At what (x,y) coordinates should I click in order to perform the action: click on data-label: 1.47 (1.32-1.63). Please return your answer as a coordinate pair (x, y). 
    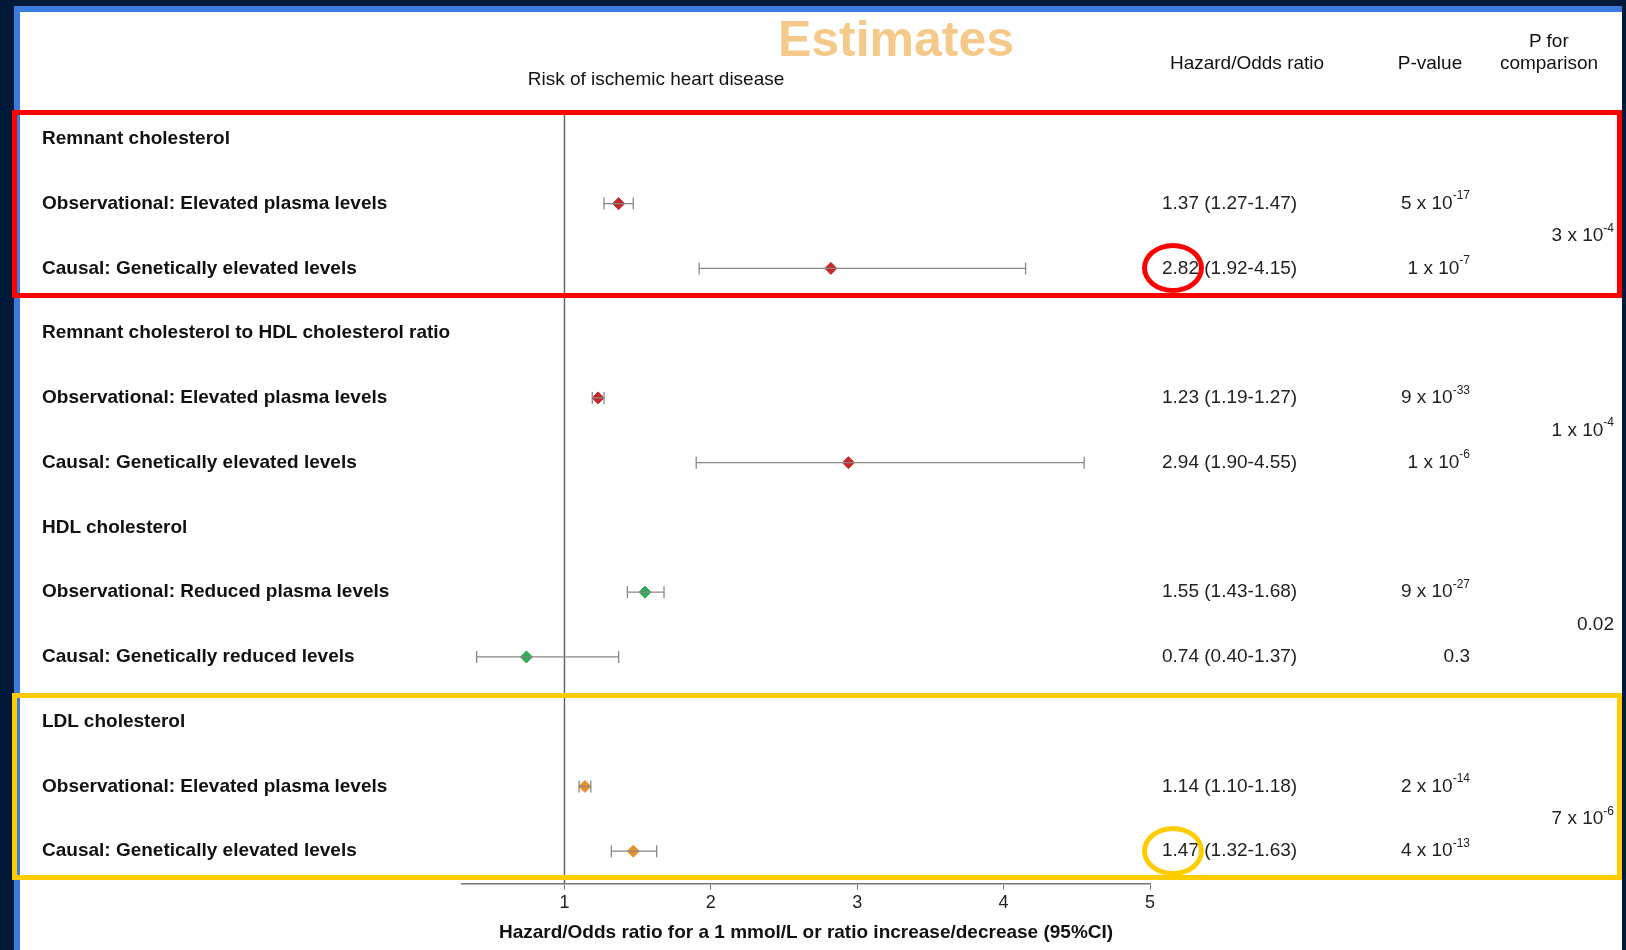
    Looking at the image, I should click on (1230, 850).